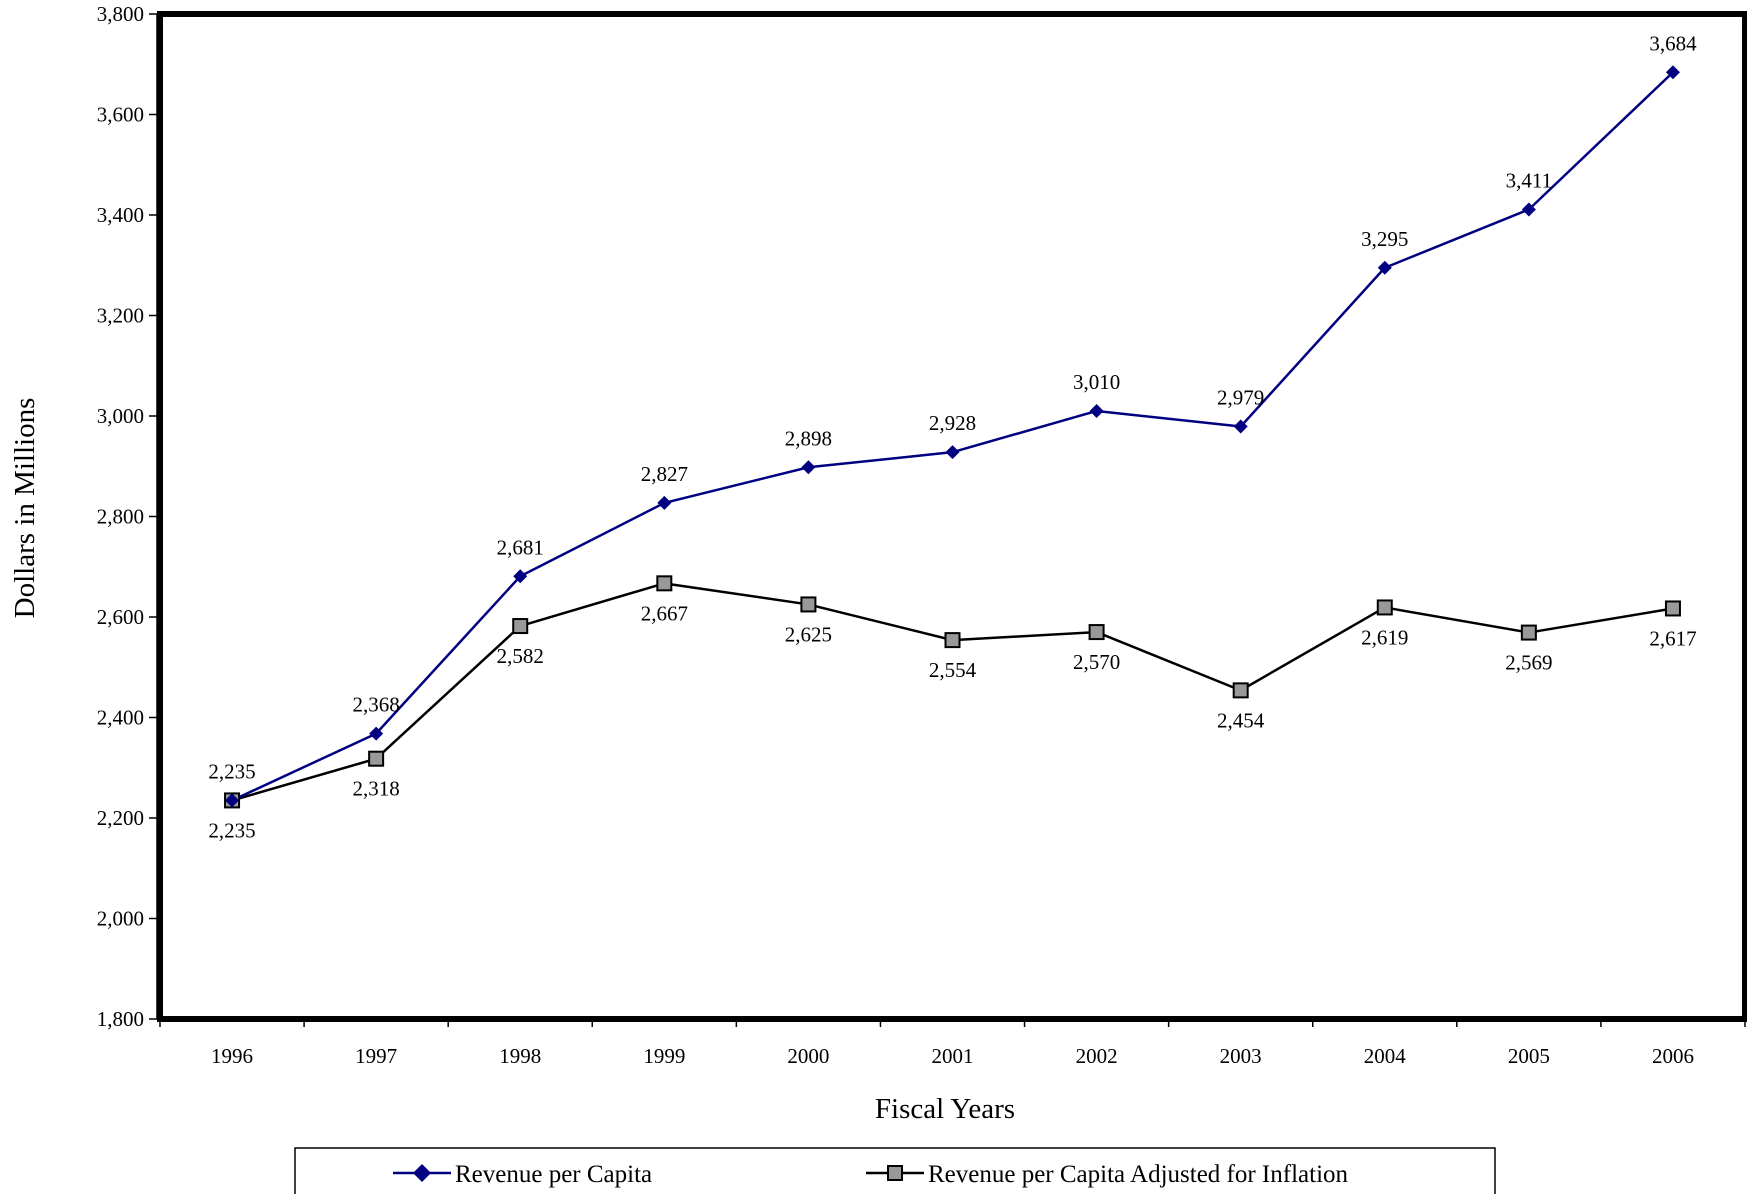  What do you see at coordinates (520, 1056) in the screenshot?
I see `x-tick-label: 1998` at bounding box center [520, 1056].